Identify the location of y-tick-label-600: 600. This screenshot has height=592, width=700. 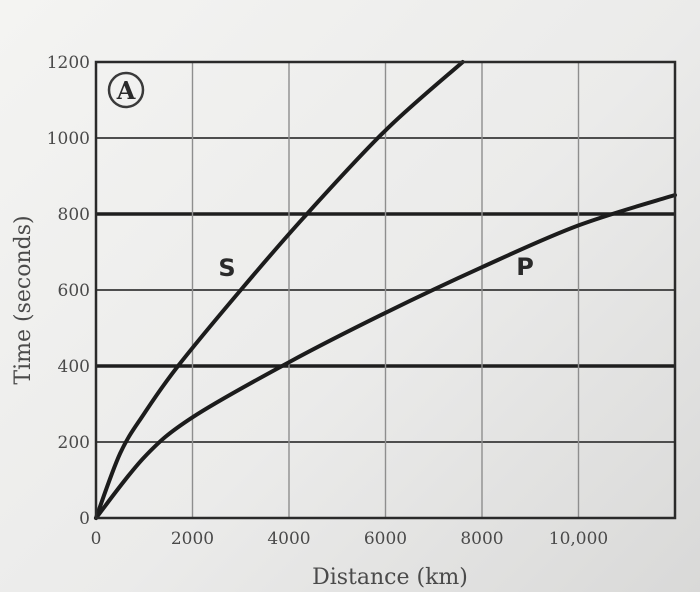
(74, 291).